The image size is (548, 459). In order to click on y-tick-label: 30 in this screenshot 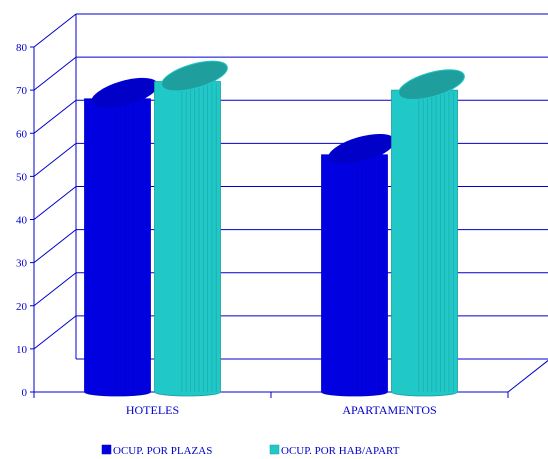, I will do `click(22, 264)`.